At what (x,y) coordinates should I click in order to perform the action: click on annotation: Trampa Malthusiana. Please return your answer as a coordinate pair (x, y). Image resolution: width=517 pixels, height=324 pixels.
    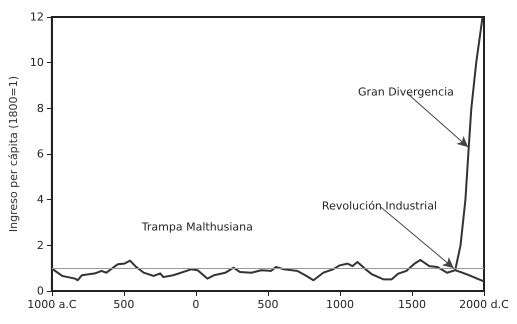
    Looking at the image, I should click on (196, 227).